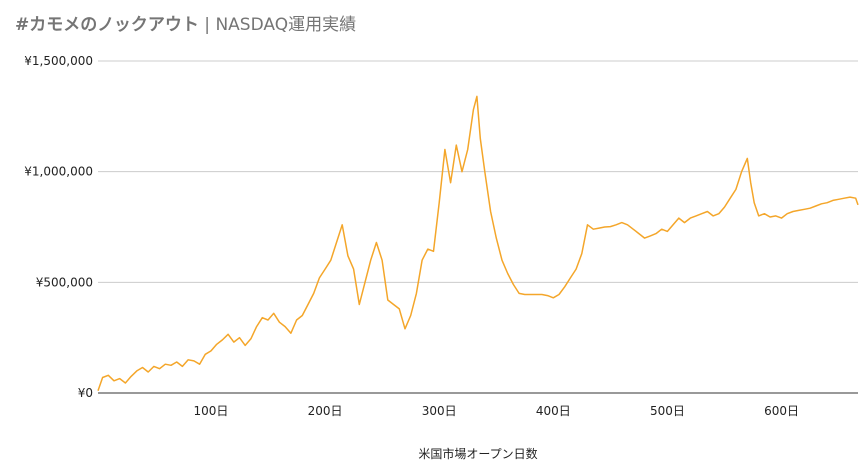  Describe the element at coordinates (107, 25) in the screenshot. I see `chart-title-bold: #カモメのノックアウト` at that location.